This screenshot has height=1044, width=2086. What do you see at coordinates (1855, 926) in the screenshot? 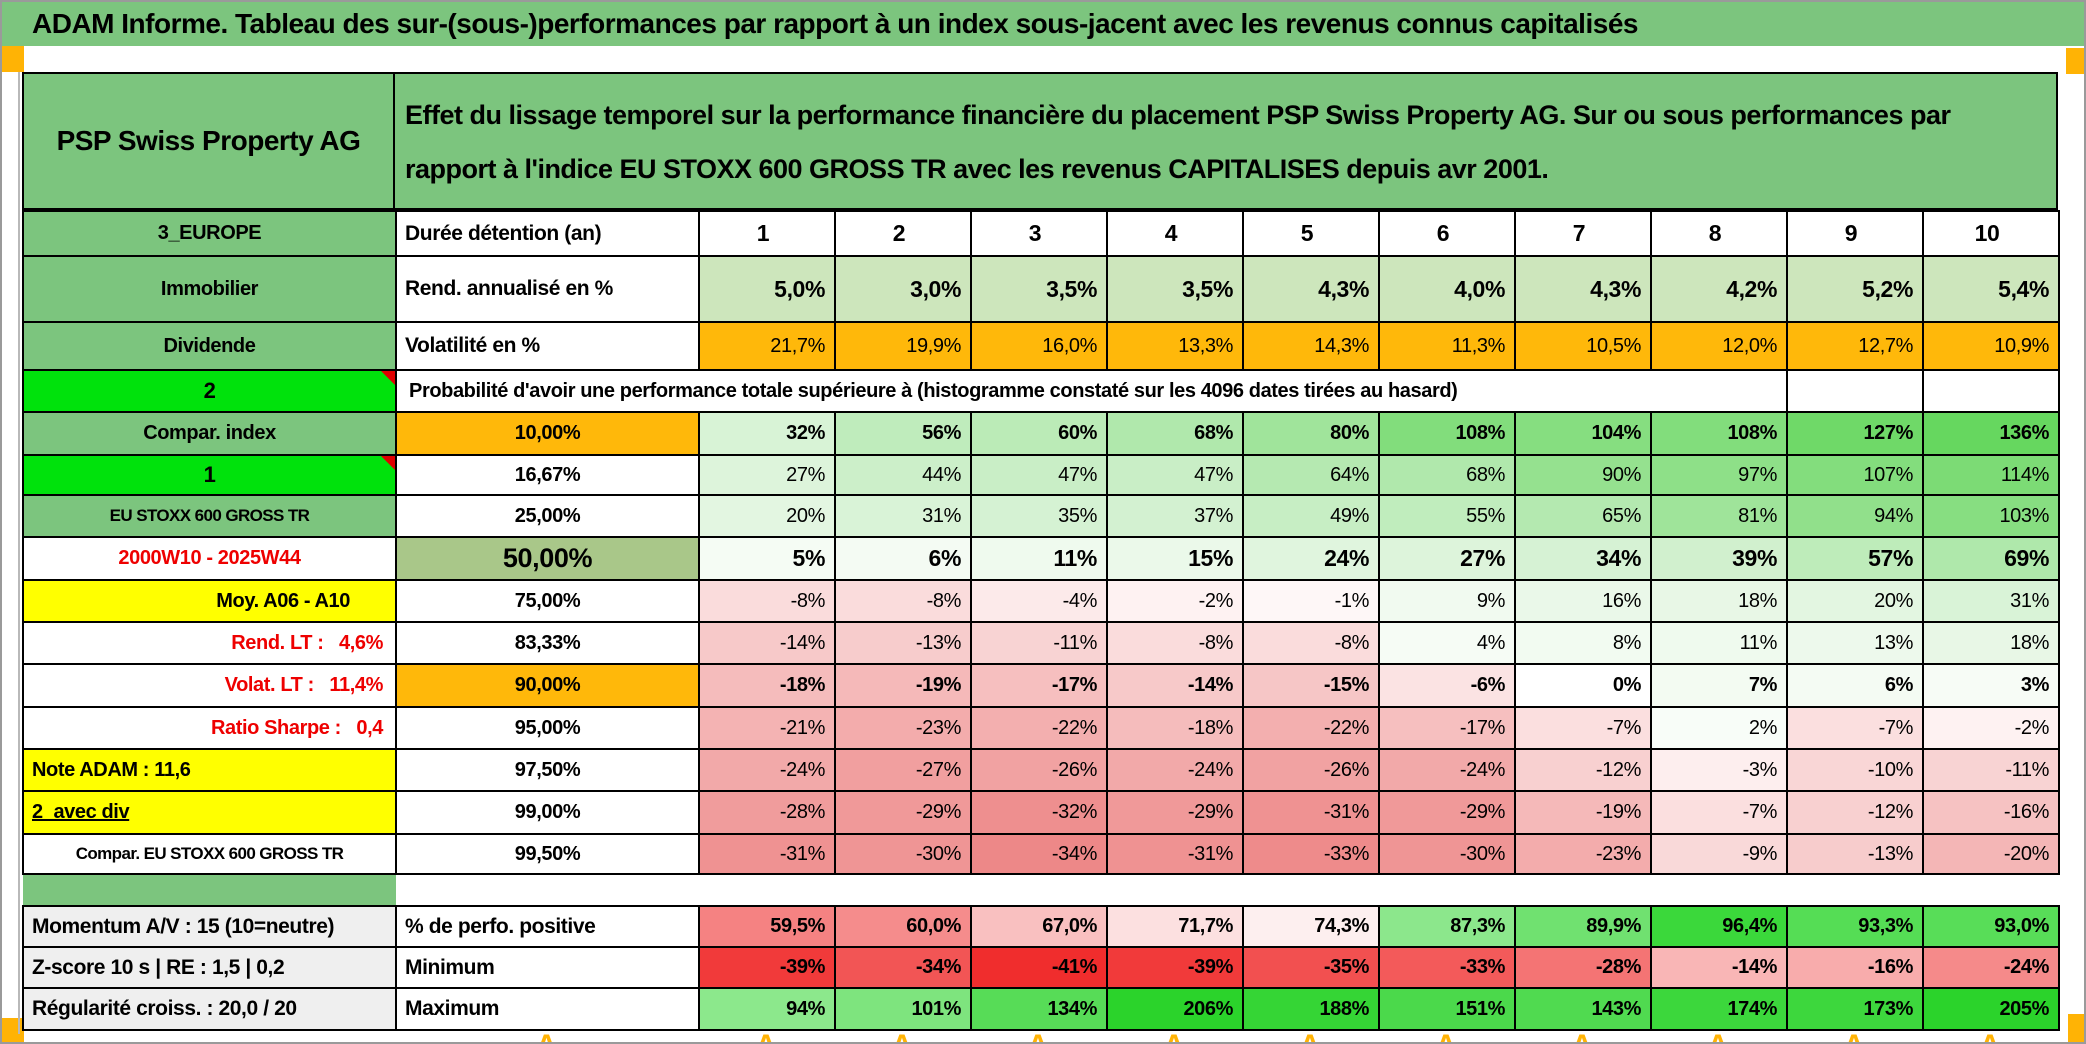
I see `value-cell: 93,3%` at bounding box center [1855, 926].